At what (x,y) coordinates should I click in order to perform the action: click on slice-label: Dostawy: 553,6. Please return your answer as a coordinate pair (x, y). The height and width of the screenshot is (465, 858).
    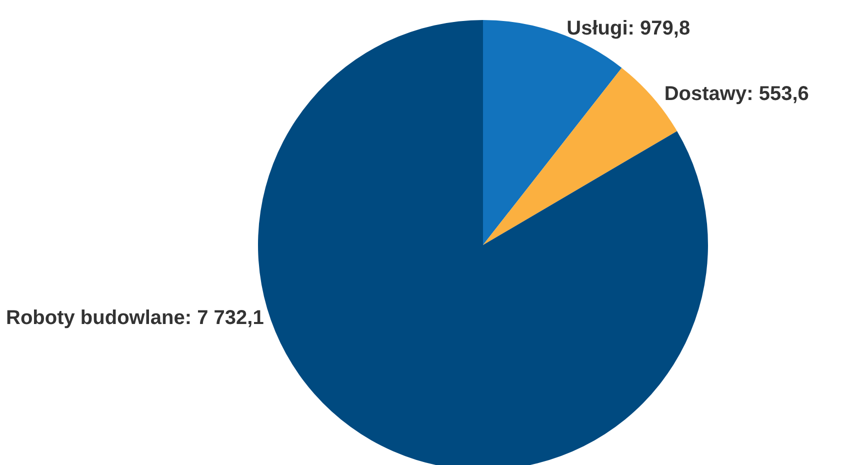
    Looking at the image, I should click on (736, 94).